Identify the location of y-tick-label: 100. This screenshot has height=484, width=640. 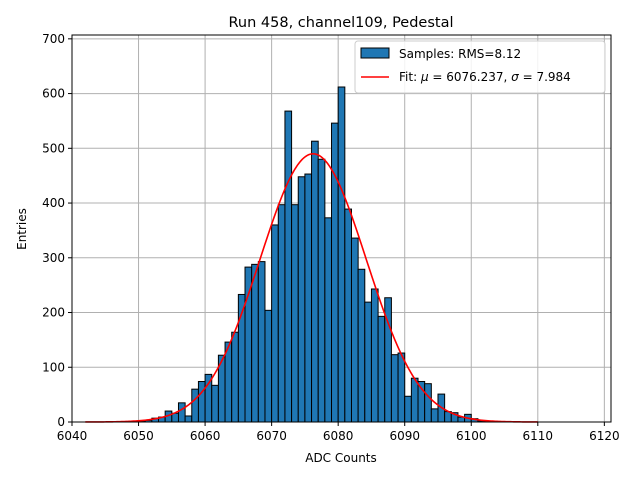
(53, 367).